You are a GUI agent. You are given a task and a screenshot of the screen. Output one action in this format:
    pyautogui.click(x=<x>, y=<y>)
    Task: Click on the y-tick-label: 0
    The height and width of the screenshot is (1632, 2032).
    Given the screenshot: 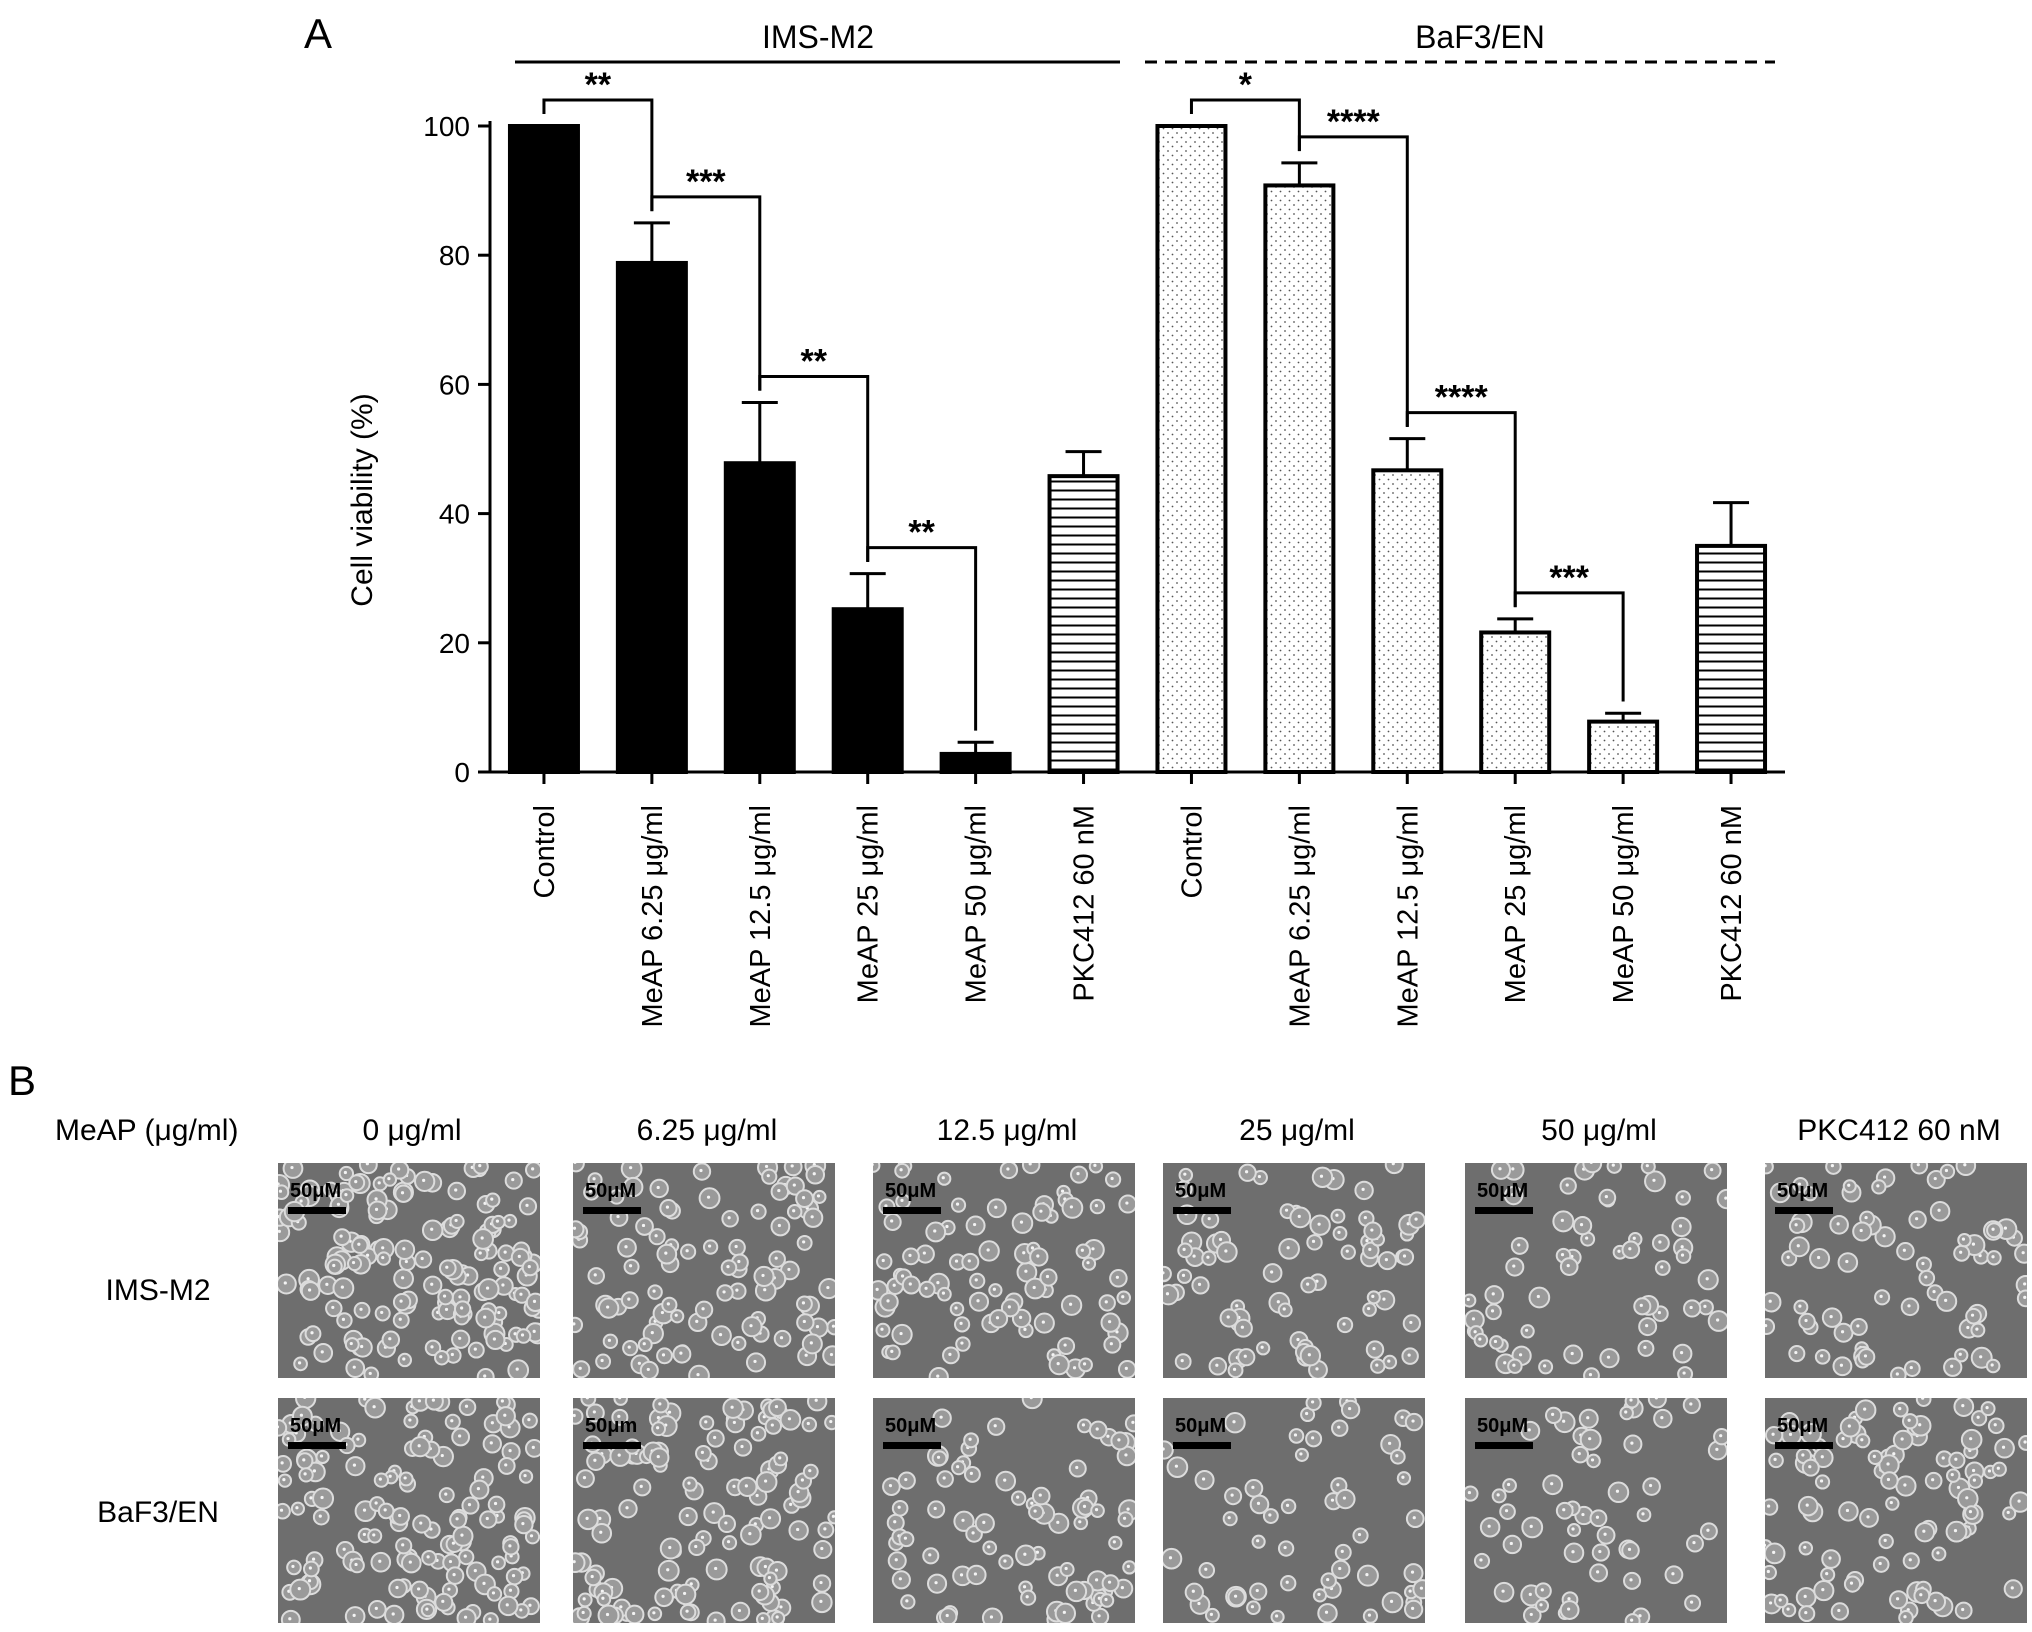 What is the action you would take?
    pyautogui.click(x=462, y=772)
    